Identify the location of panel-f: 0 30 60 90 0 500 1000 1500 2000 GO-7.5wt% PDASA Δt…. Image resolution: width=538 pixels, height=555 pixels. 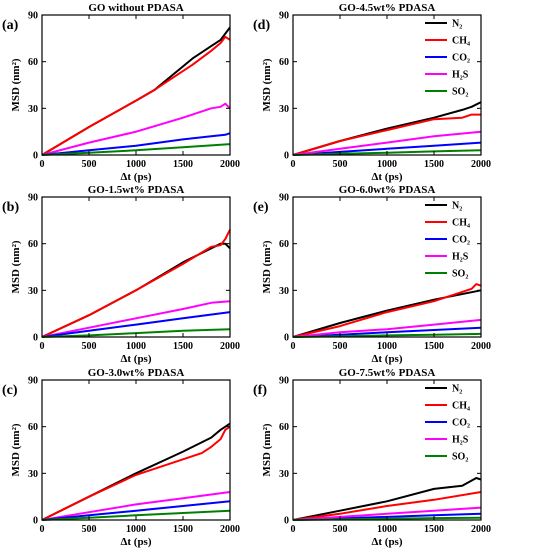
(372, 457).